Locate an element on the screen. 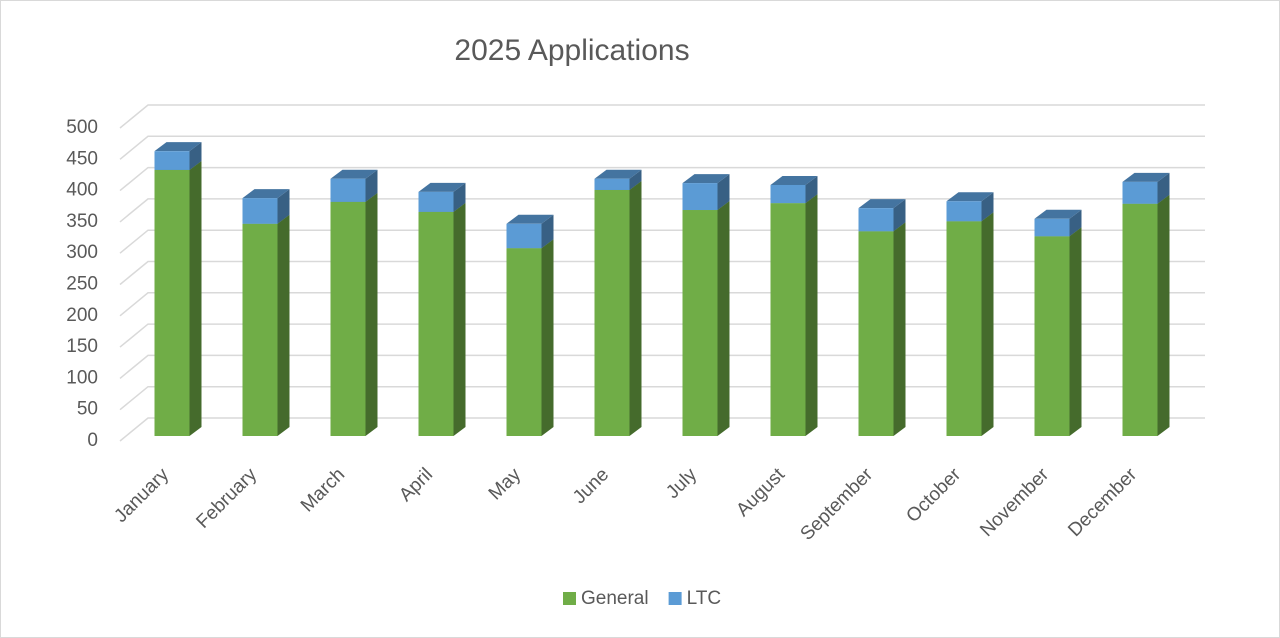 The image size is (1280, 638). y-tick-label: 250 is located at coordinates (82, 284).